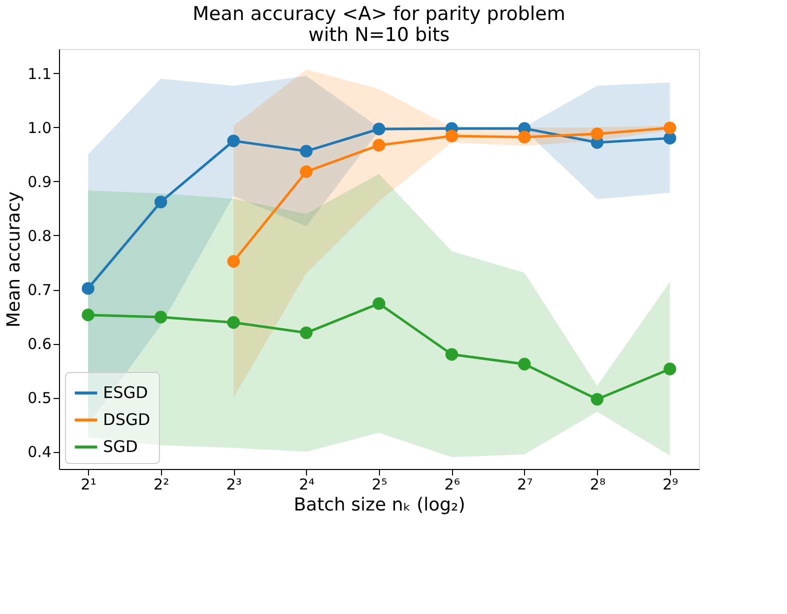 The image size is (787, 614). Describe the element at coordinates (40, 235) in the screenshot. I see `y-tick-label: 0.8` at that location.